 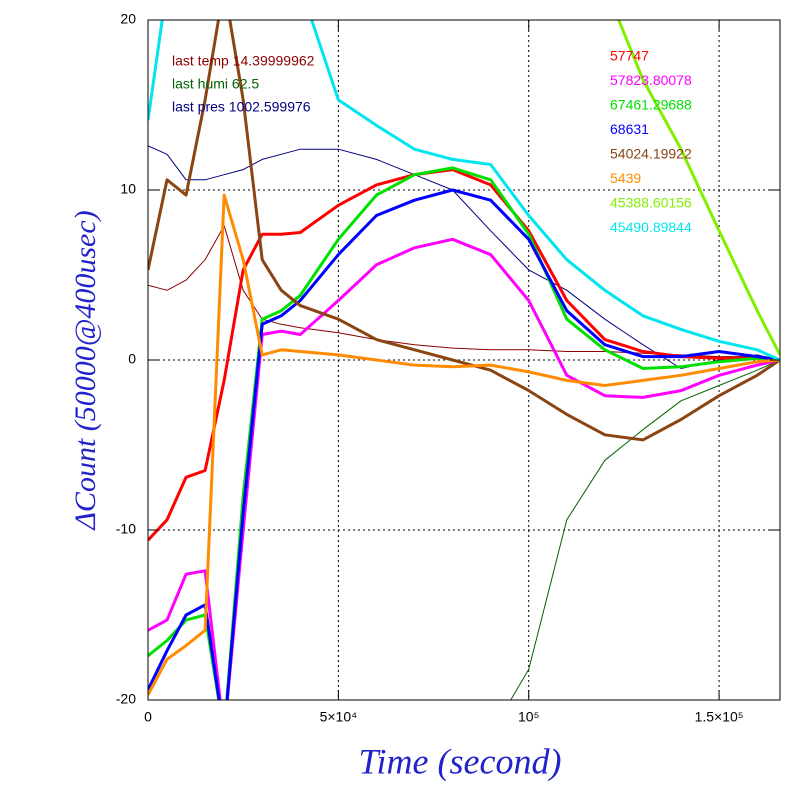 What do you see at coordinates (629, 129) in the screenshot?
I see `legend-label: 68631` at bounding box center [629, 129].